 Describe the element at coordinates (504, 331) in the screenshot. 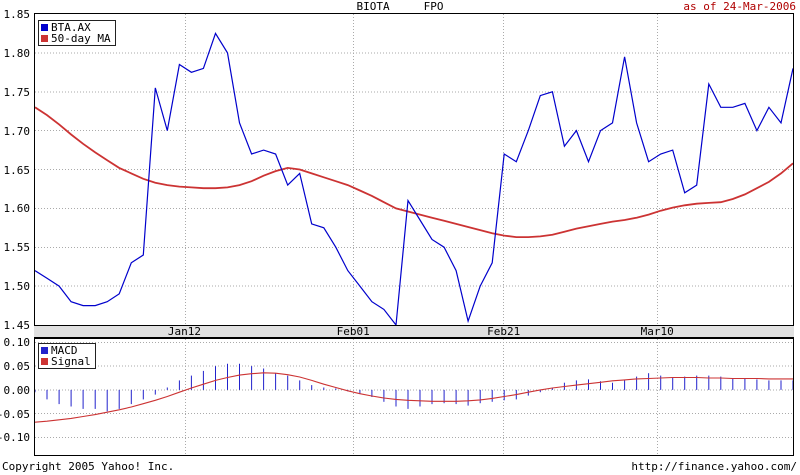

I see `x-tick-label: Feb21` at that location.